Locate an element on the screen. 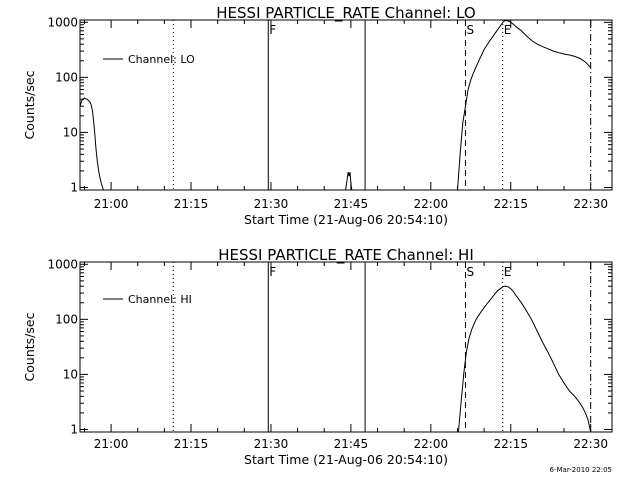 This screenshot has height=480, width=640. legend-label: Channel: HI is located at coordinates (160, 299).